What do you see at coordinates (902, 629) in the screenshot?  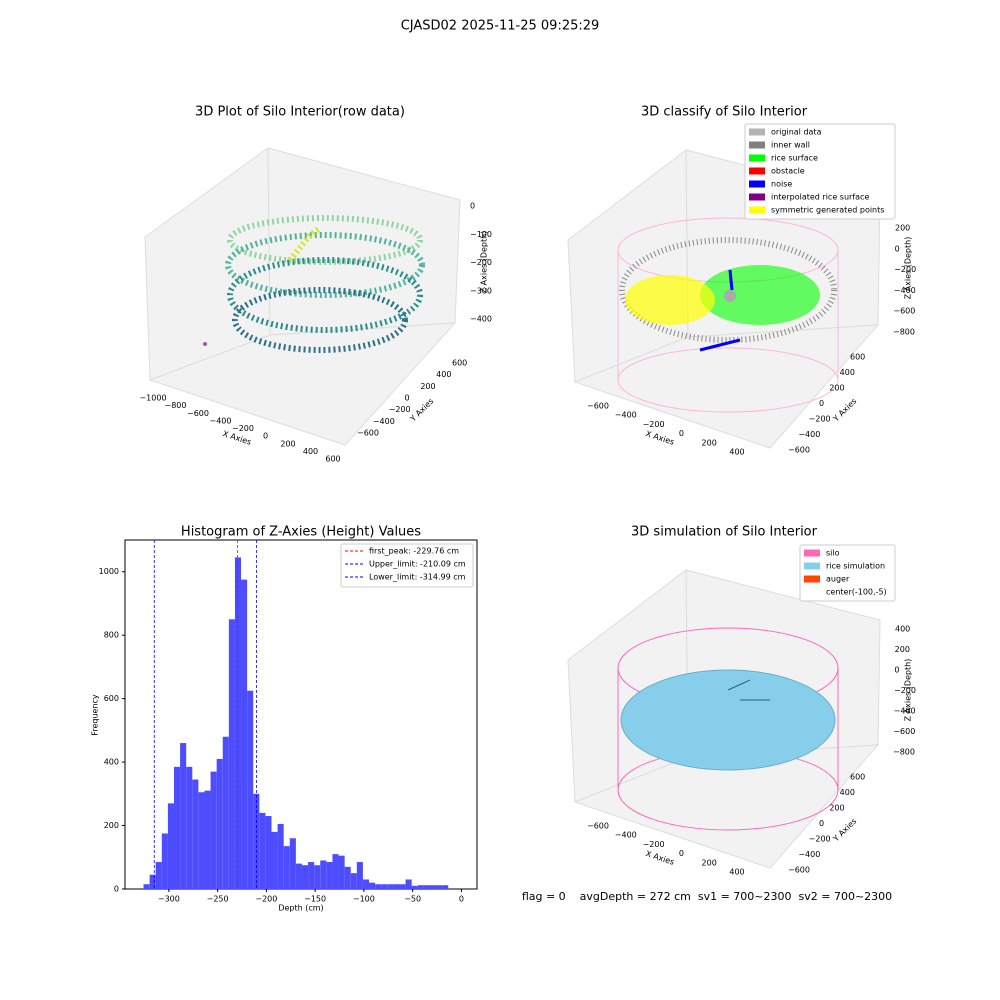 I see `z-tick-label: 400` at bounding box center [902, 629].